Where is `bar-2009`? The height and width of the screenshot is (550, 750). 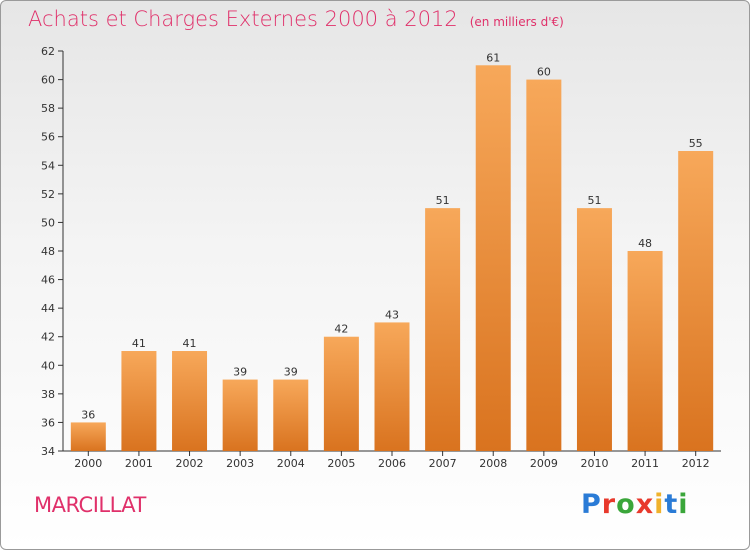 bar-2009 is located at coordinates (544, 265).